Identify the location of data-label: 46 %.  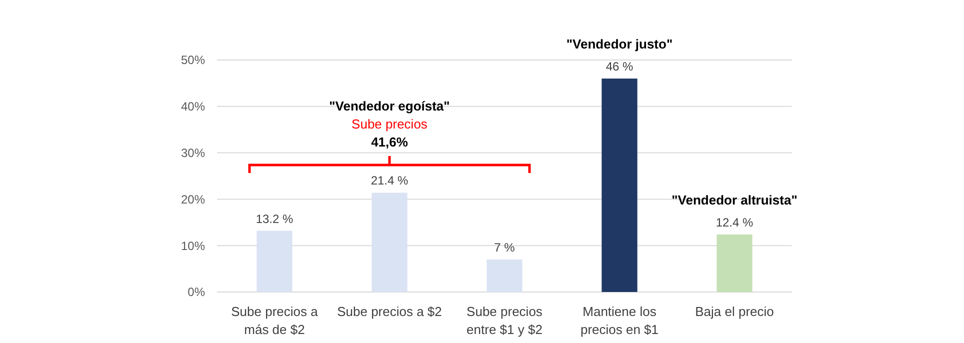
(620, 67).